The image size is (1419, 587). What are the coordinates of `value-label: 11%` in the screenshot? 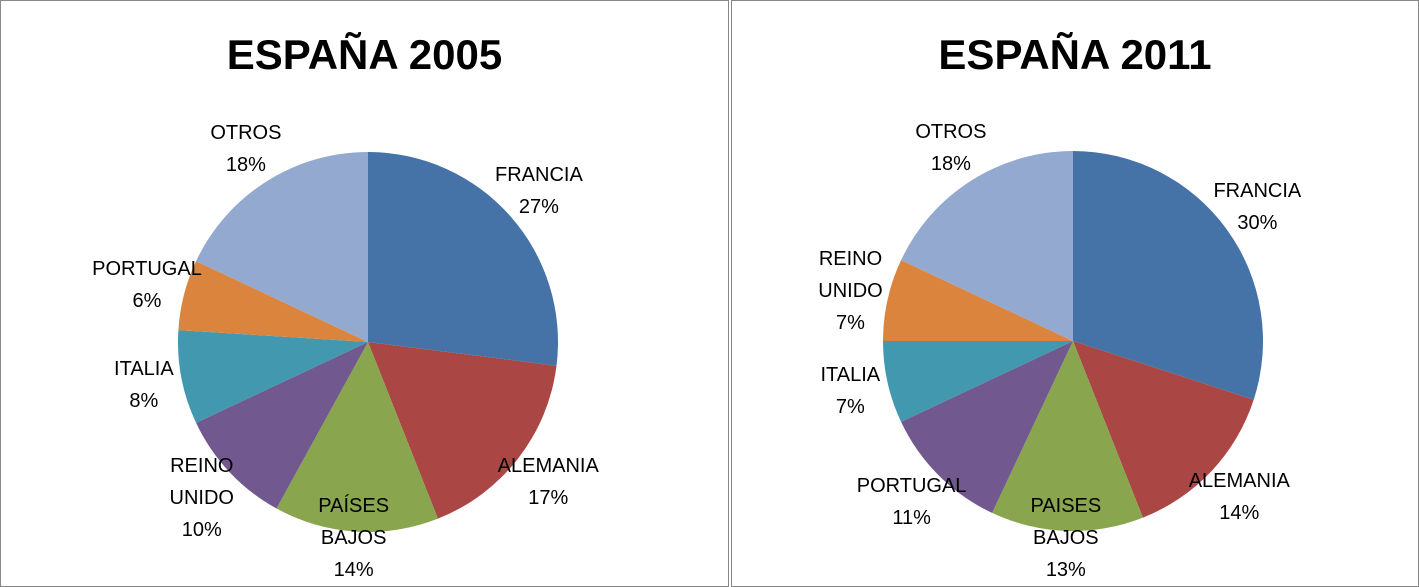 It's located at (911, 518).